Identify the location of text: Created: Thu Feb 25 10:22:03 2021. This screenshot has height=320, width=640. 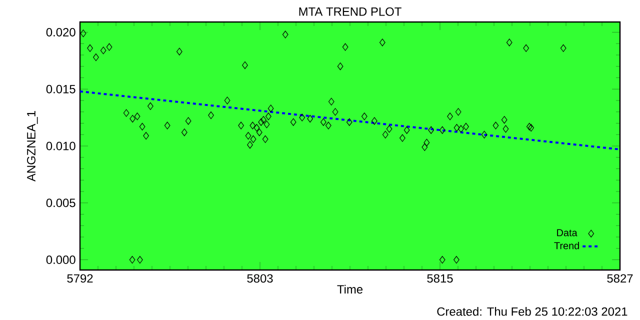
(532, 311).